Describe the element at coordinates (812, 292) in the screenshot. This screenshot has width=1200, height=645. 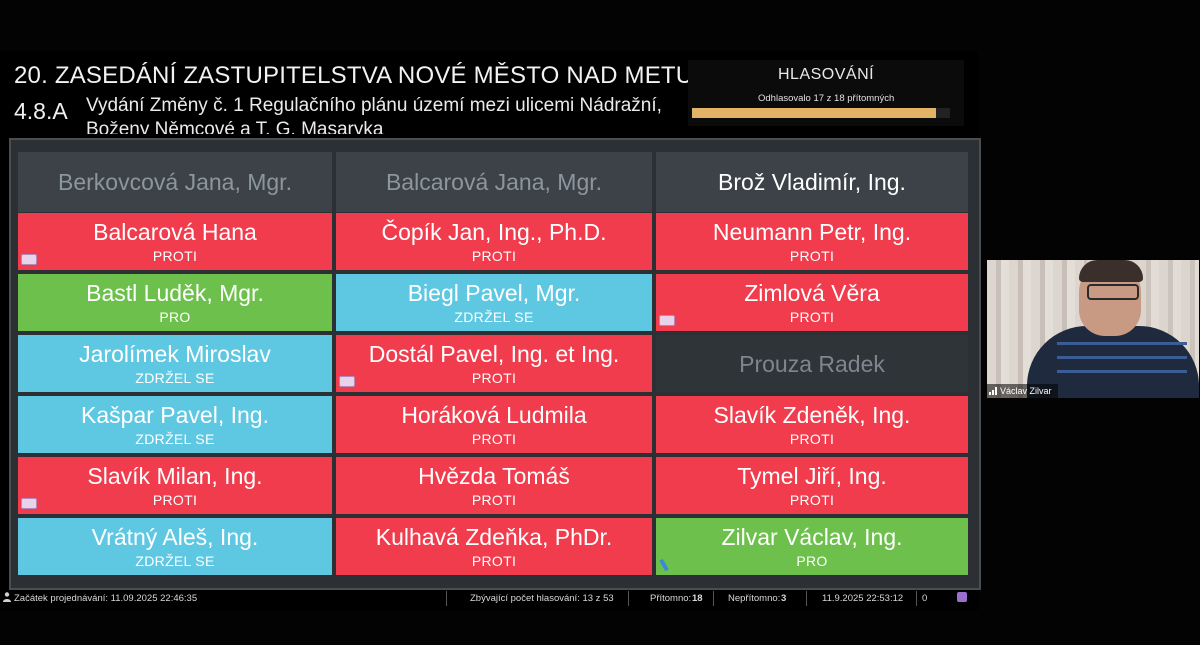
I see `member-name: Zimlová Věra` at that location.